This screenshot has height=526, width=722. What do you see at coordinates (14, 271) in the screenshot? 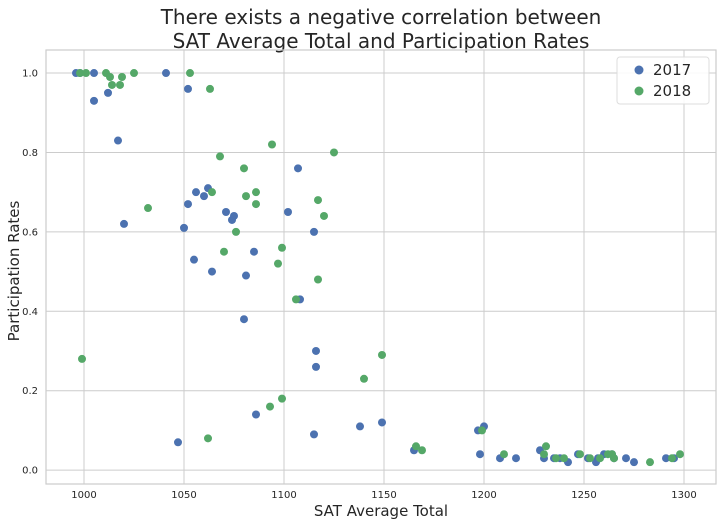
I see `y-axis-label: Participation Rates` at bounding box center [14, 271].